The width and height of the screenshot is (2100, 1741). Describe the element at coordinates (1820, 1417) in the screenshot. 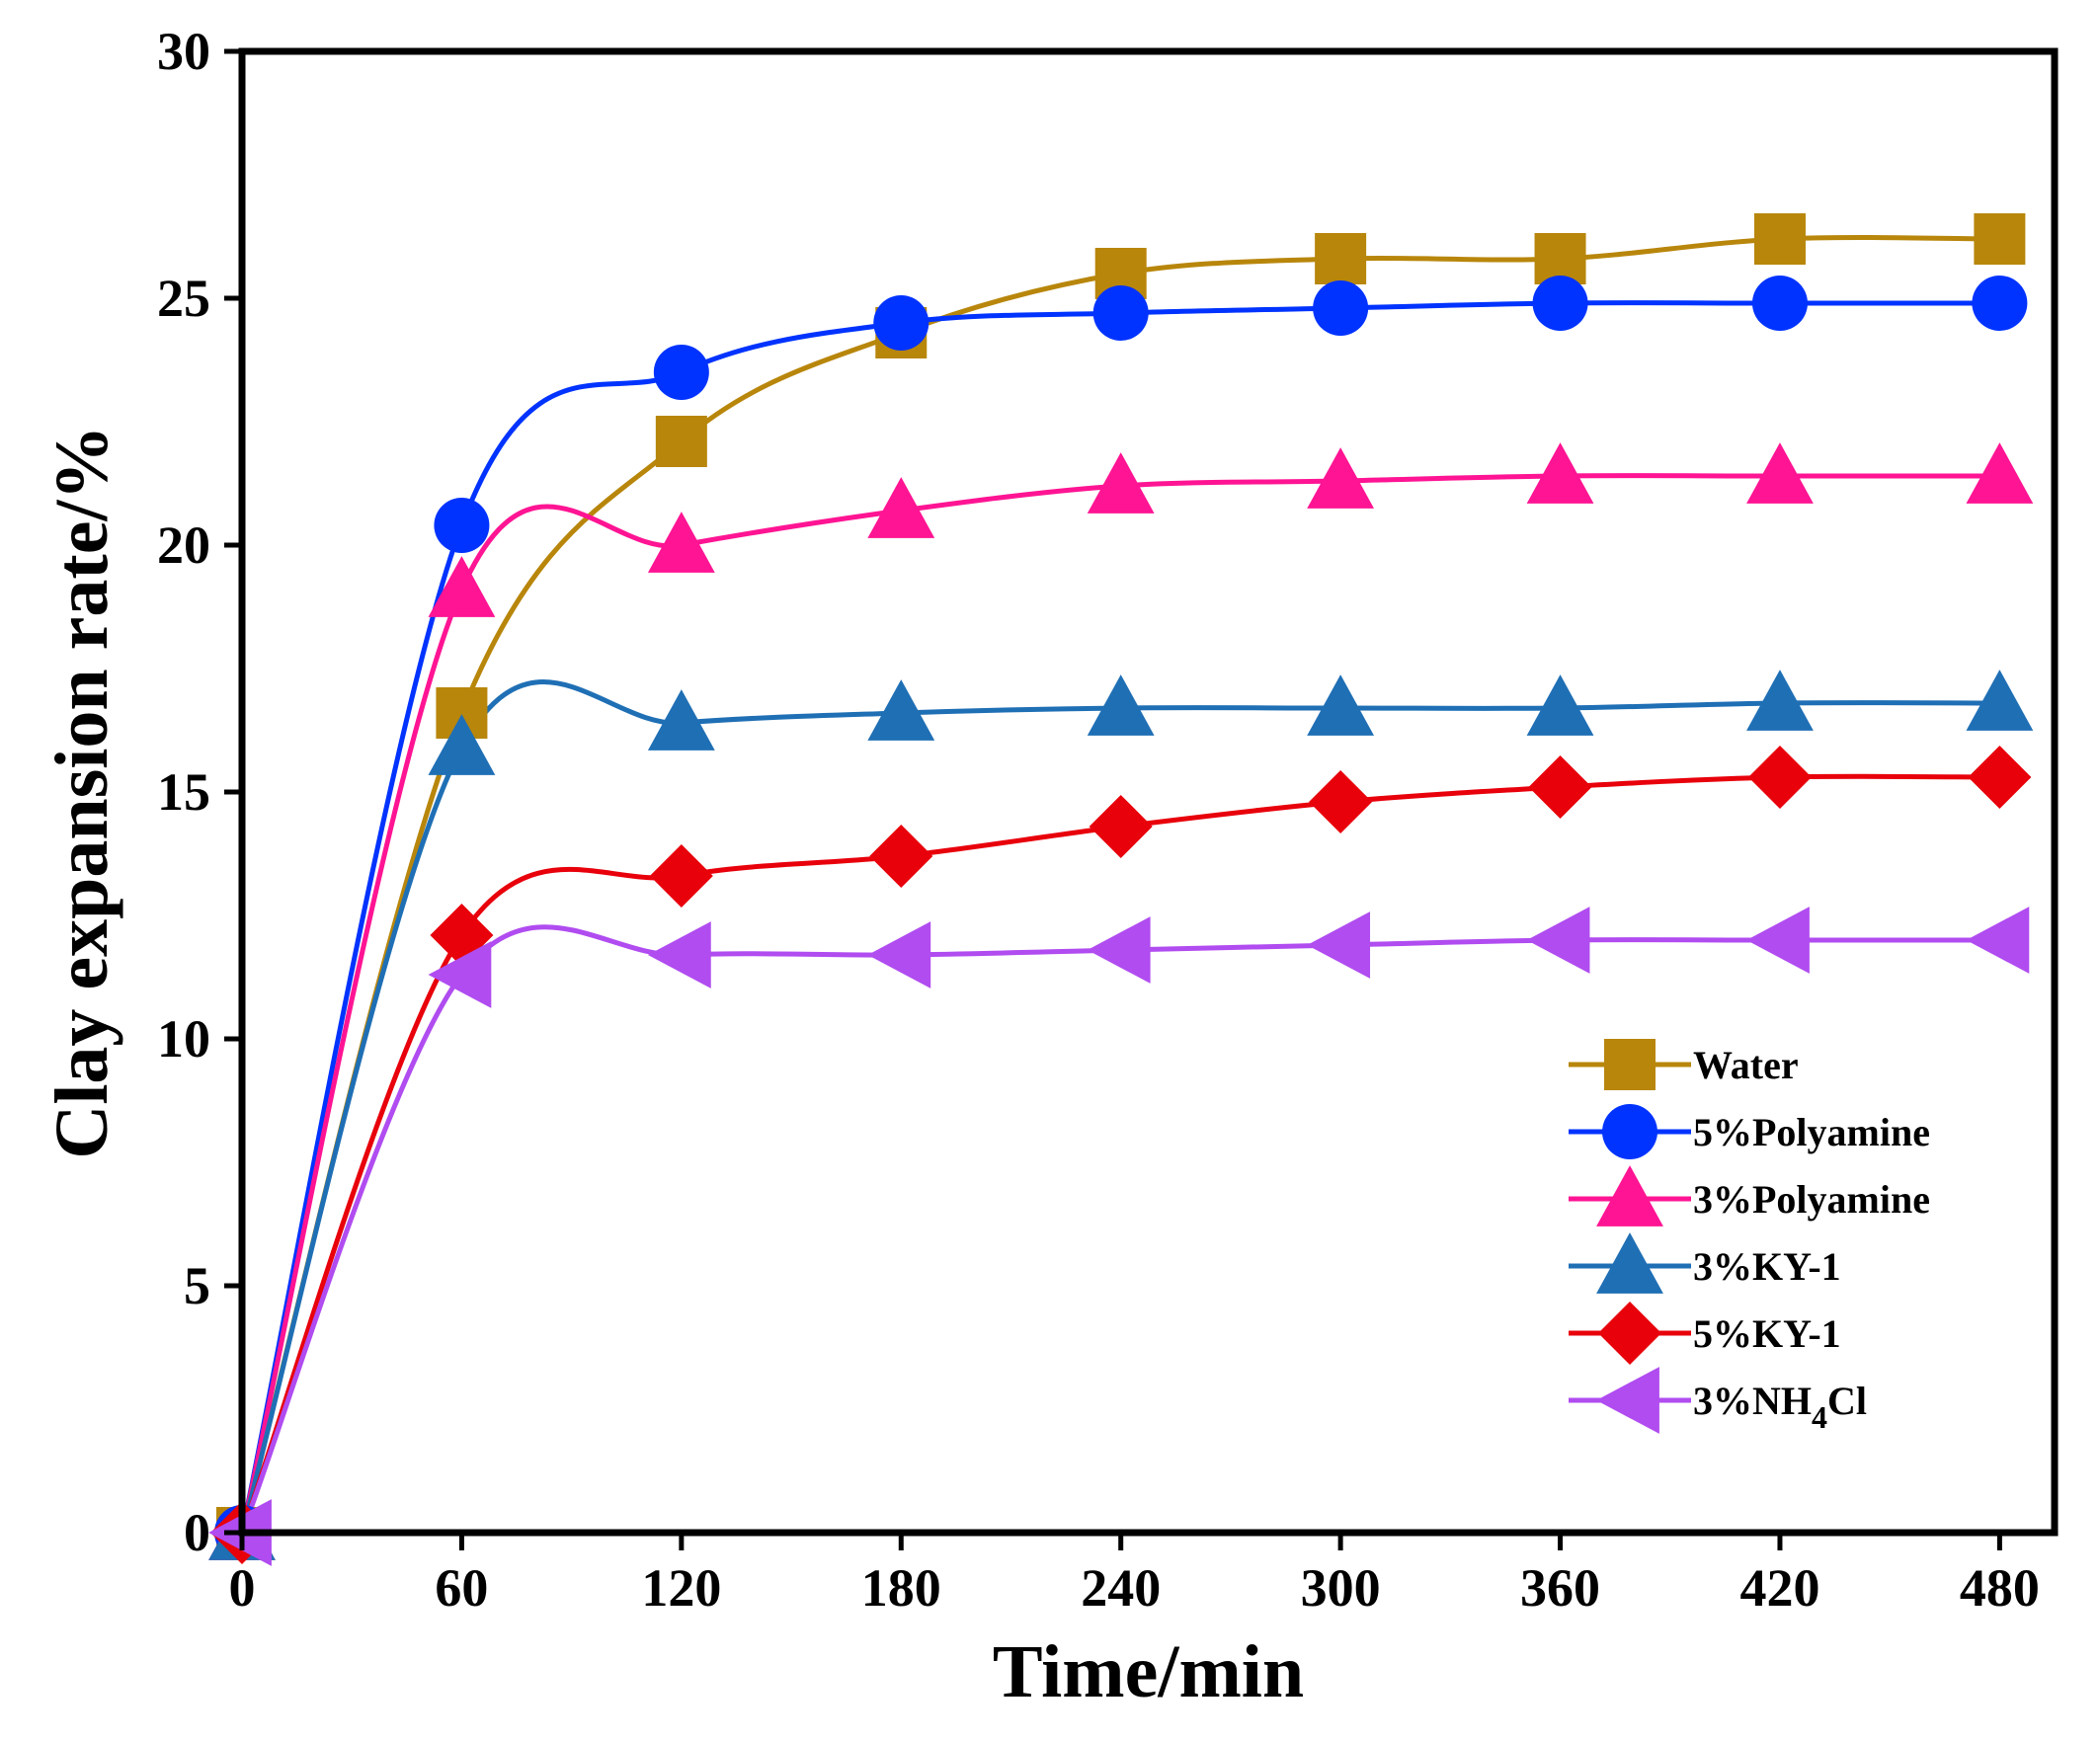

I see `legend-label-subscript: 4` at that location.